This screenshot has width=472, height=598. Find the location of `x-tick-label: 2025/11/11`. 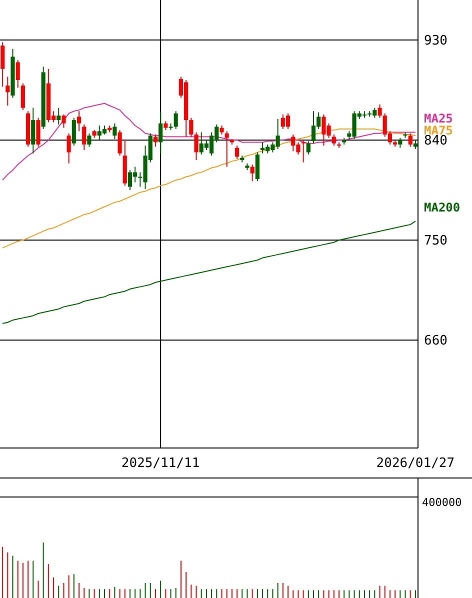

x-tick-label: 2025/11/11 is located at coordinates (160, 463).